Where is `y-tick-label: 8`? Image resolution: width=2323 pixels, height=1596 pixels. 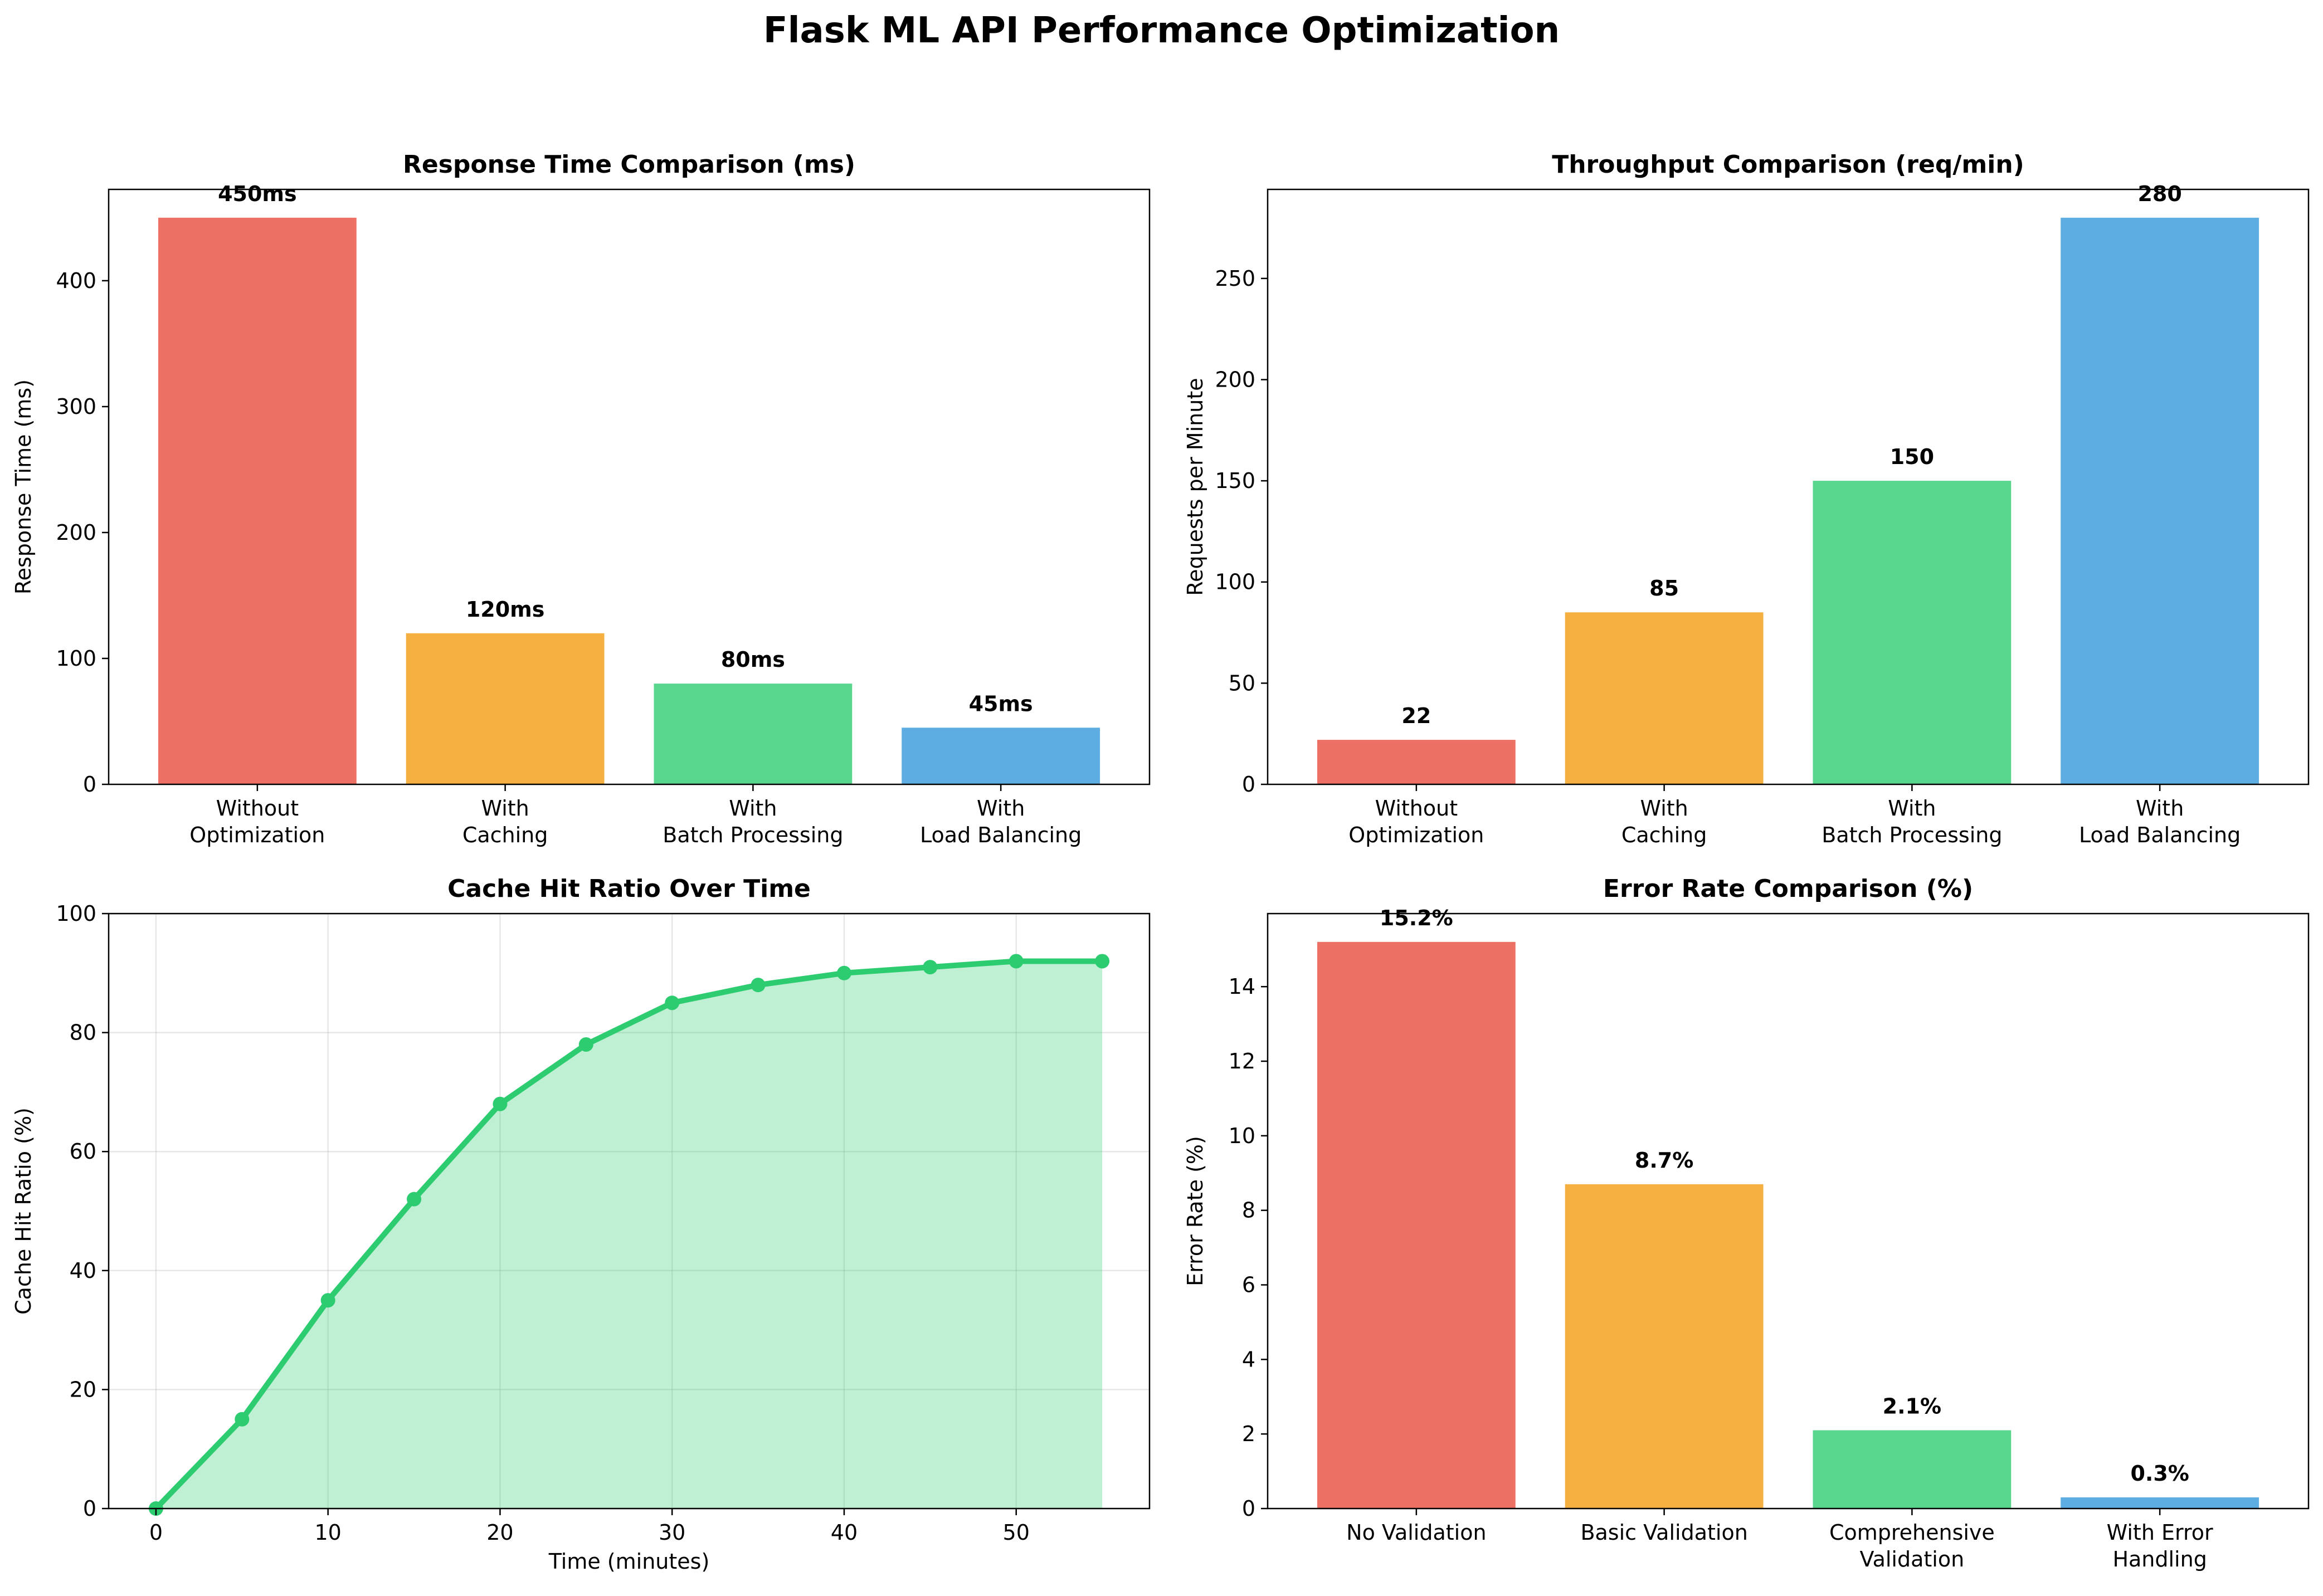 y-tick-label: 8 is located at coordinates (1248, 1210).